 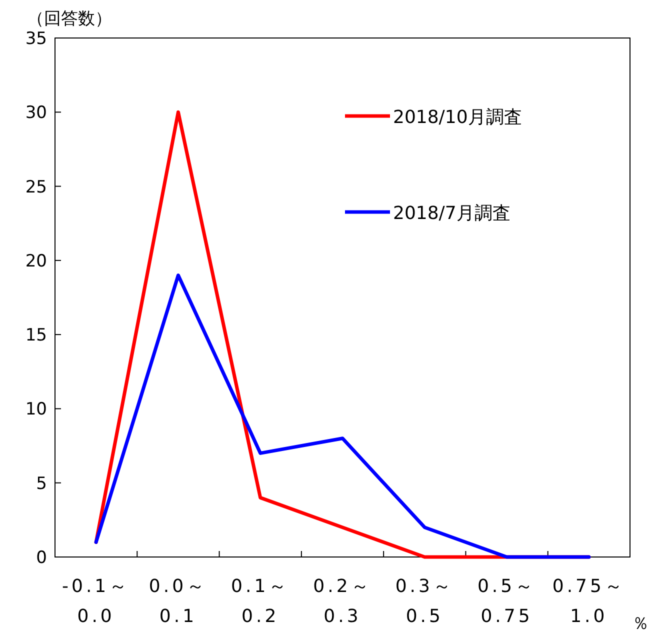 What do you see at coordinates (41, 484) in the screenshot?
I see `y-tick-label: 5` at bounding box center [41, 484].